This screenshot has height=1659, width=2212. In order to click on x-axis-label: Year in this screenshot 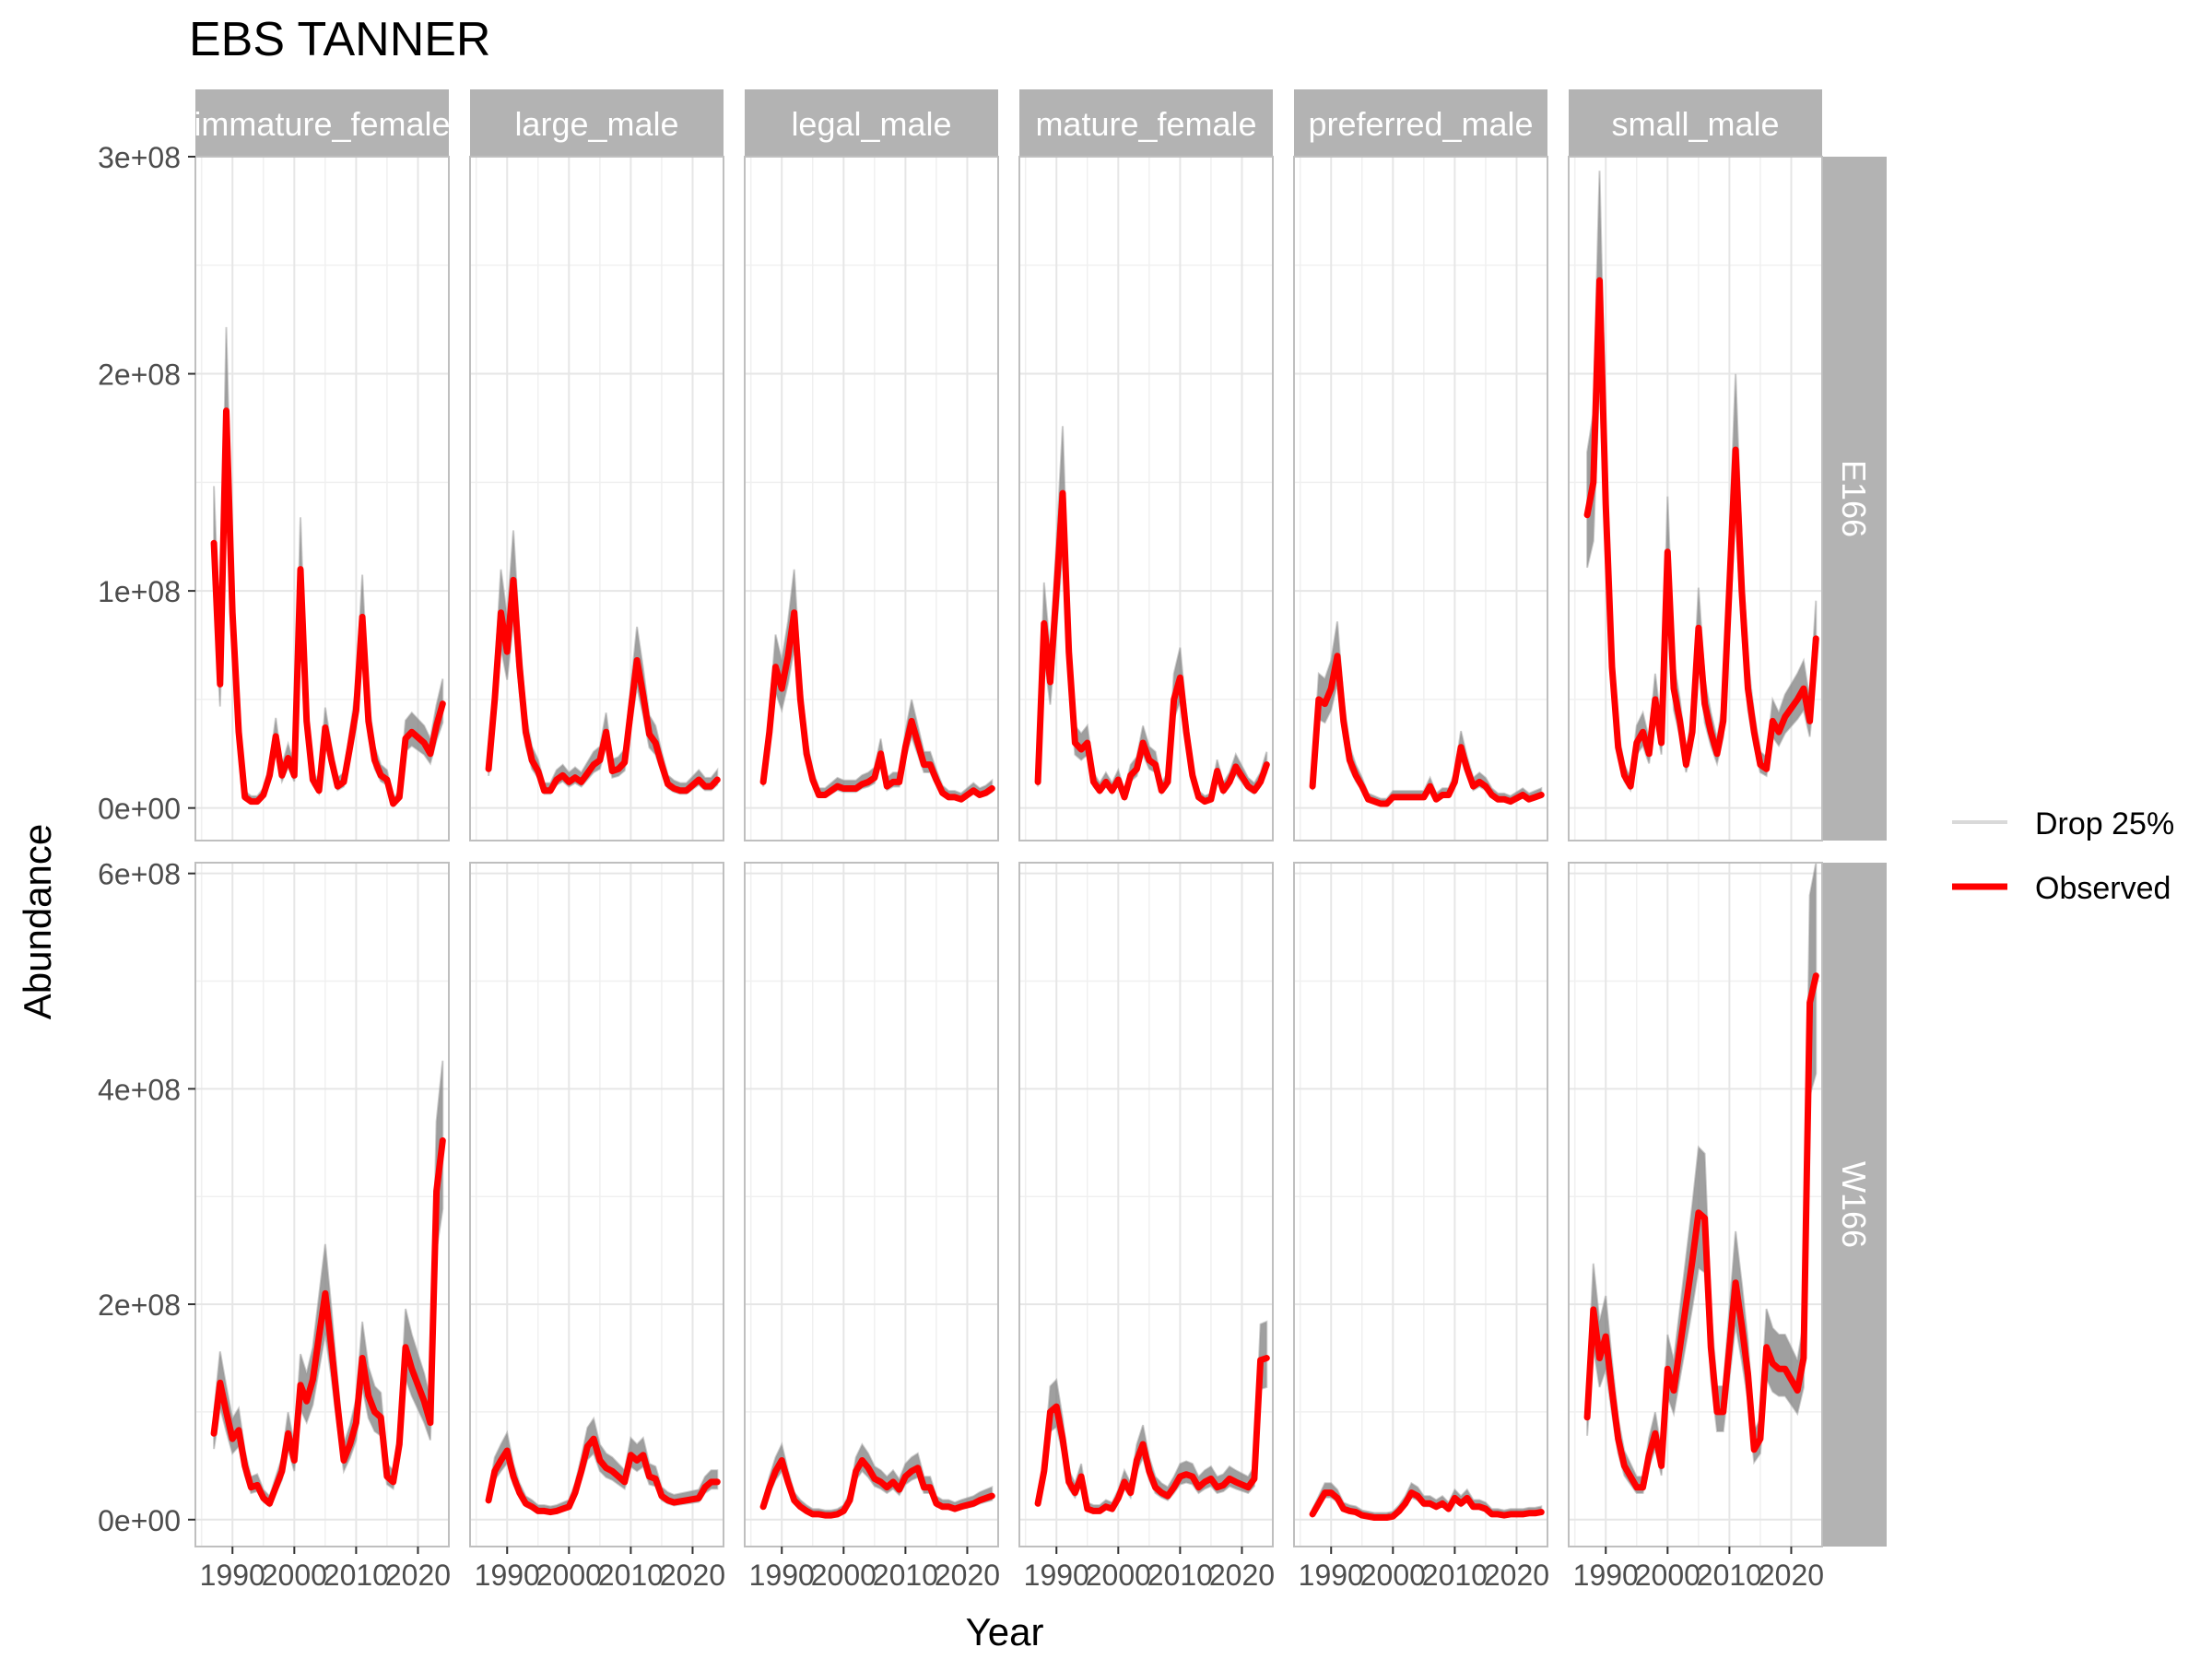, I will do `click(1005, 1631)`.